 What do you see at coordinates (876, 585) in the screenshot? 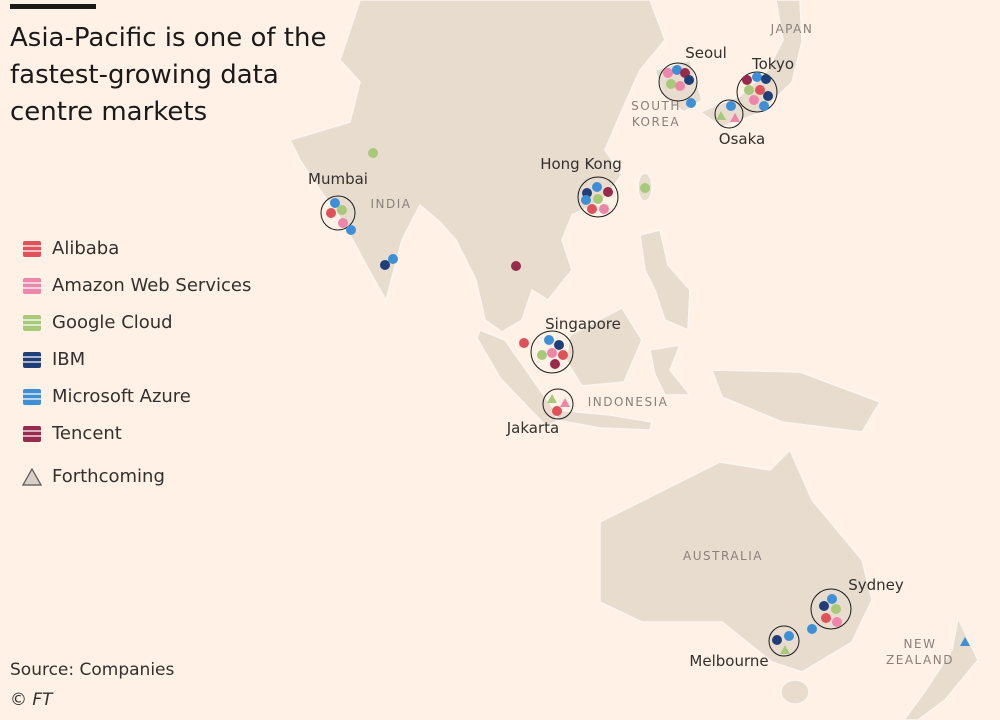
I see `city-label: Sydney` at bounding box center [876, 585].